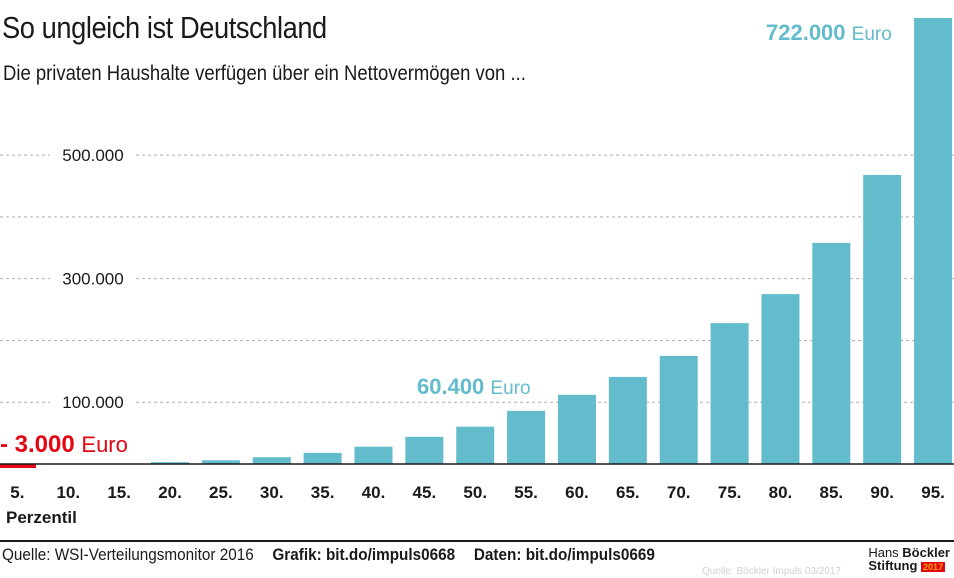 The width and height of the screenshot is (954, 578). Describe the element at coordinates (730, 492) in the screenshot. I see `x-tick-label: 75.` at that location.